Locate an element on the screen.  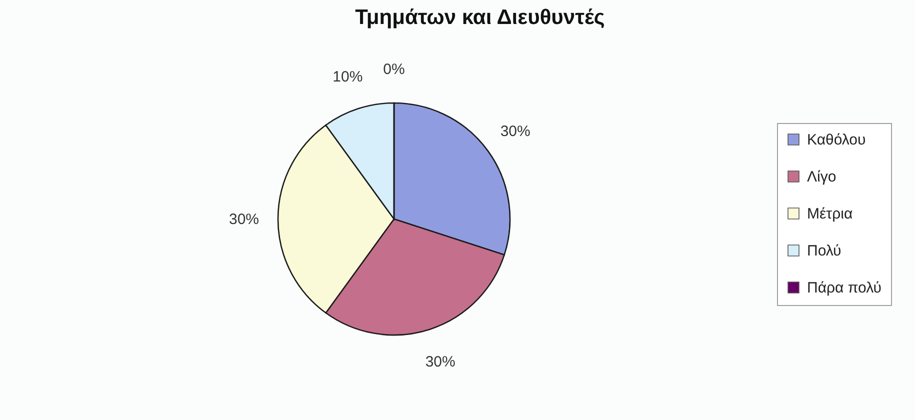
legend-label: Πάρα πολύ is located at coordinates (844, 288).